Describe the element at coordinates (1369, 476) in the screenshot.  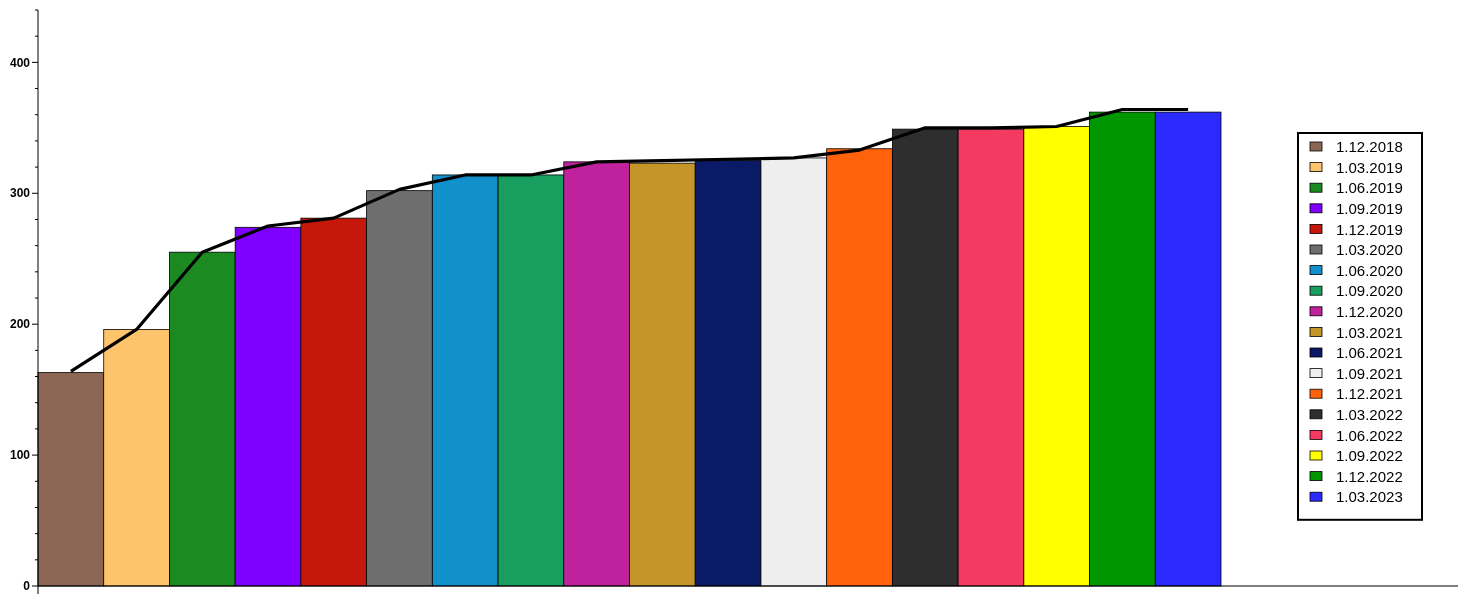
I see `legend-label: 1.12.2022` at that location.